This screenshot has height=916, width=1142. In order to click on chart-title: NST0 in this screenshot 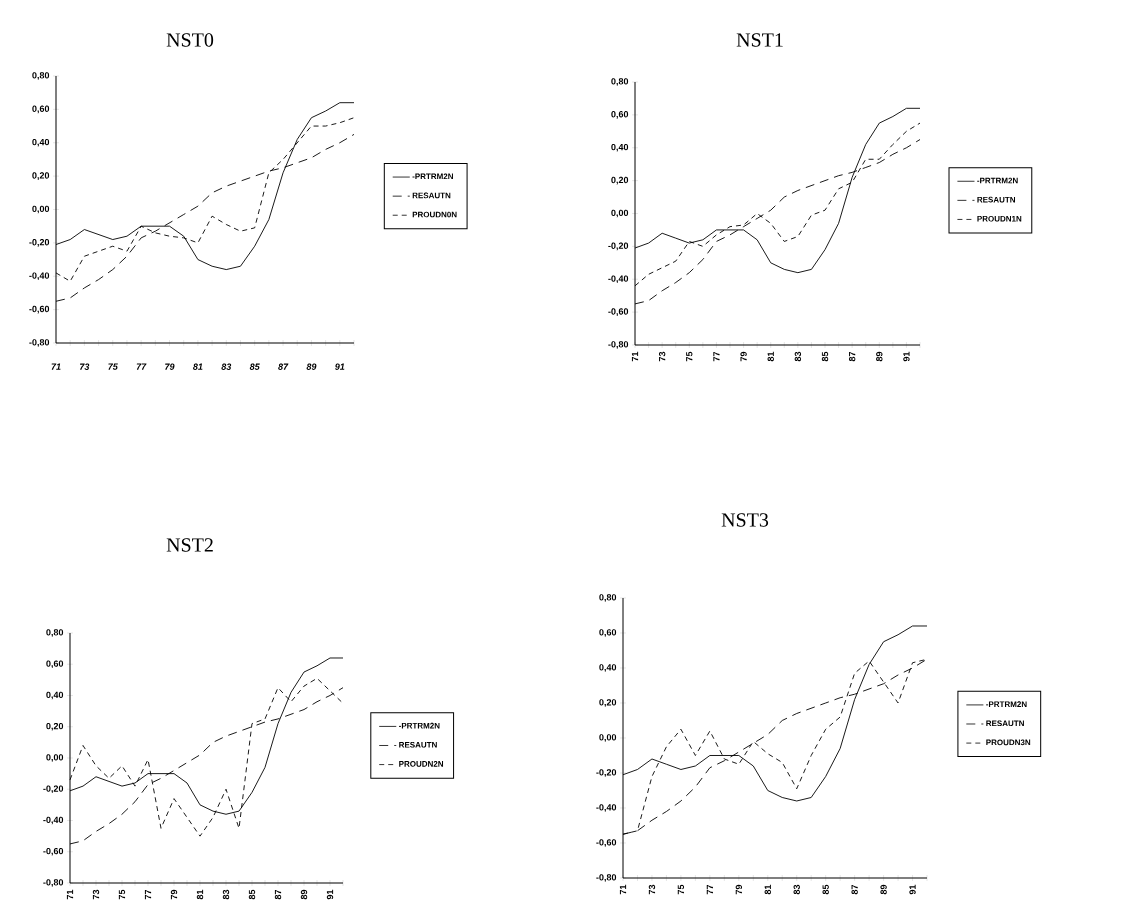, I will do `click(190, 40)`.